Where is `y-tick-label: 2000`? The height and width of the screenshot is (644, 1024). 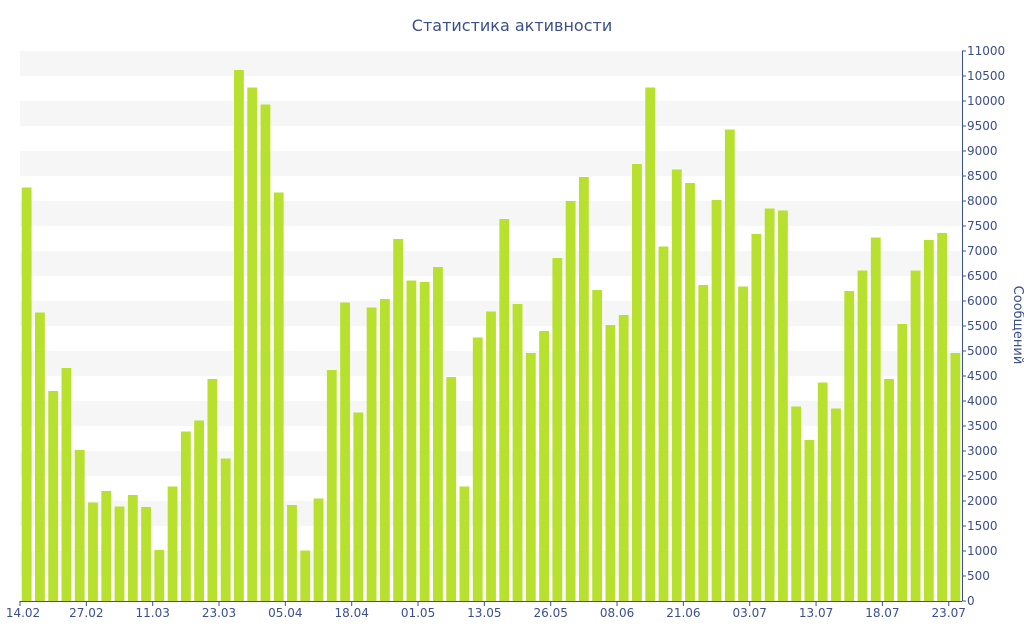 y-tick-label: 2000 is located at coordinates (982, 501).